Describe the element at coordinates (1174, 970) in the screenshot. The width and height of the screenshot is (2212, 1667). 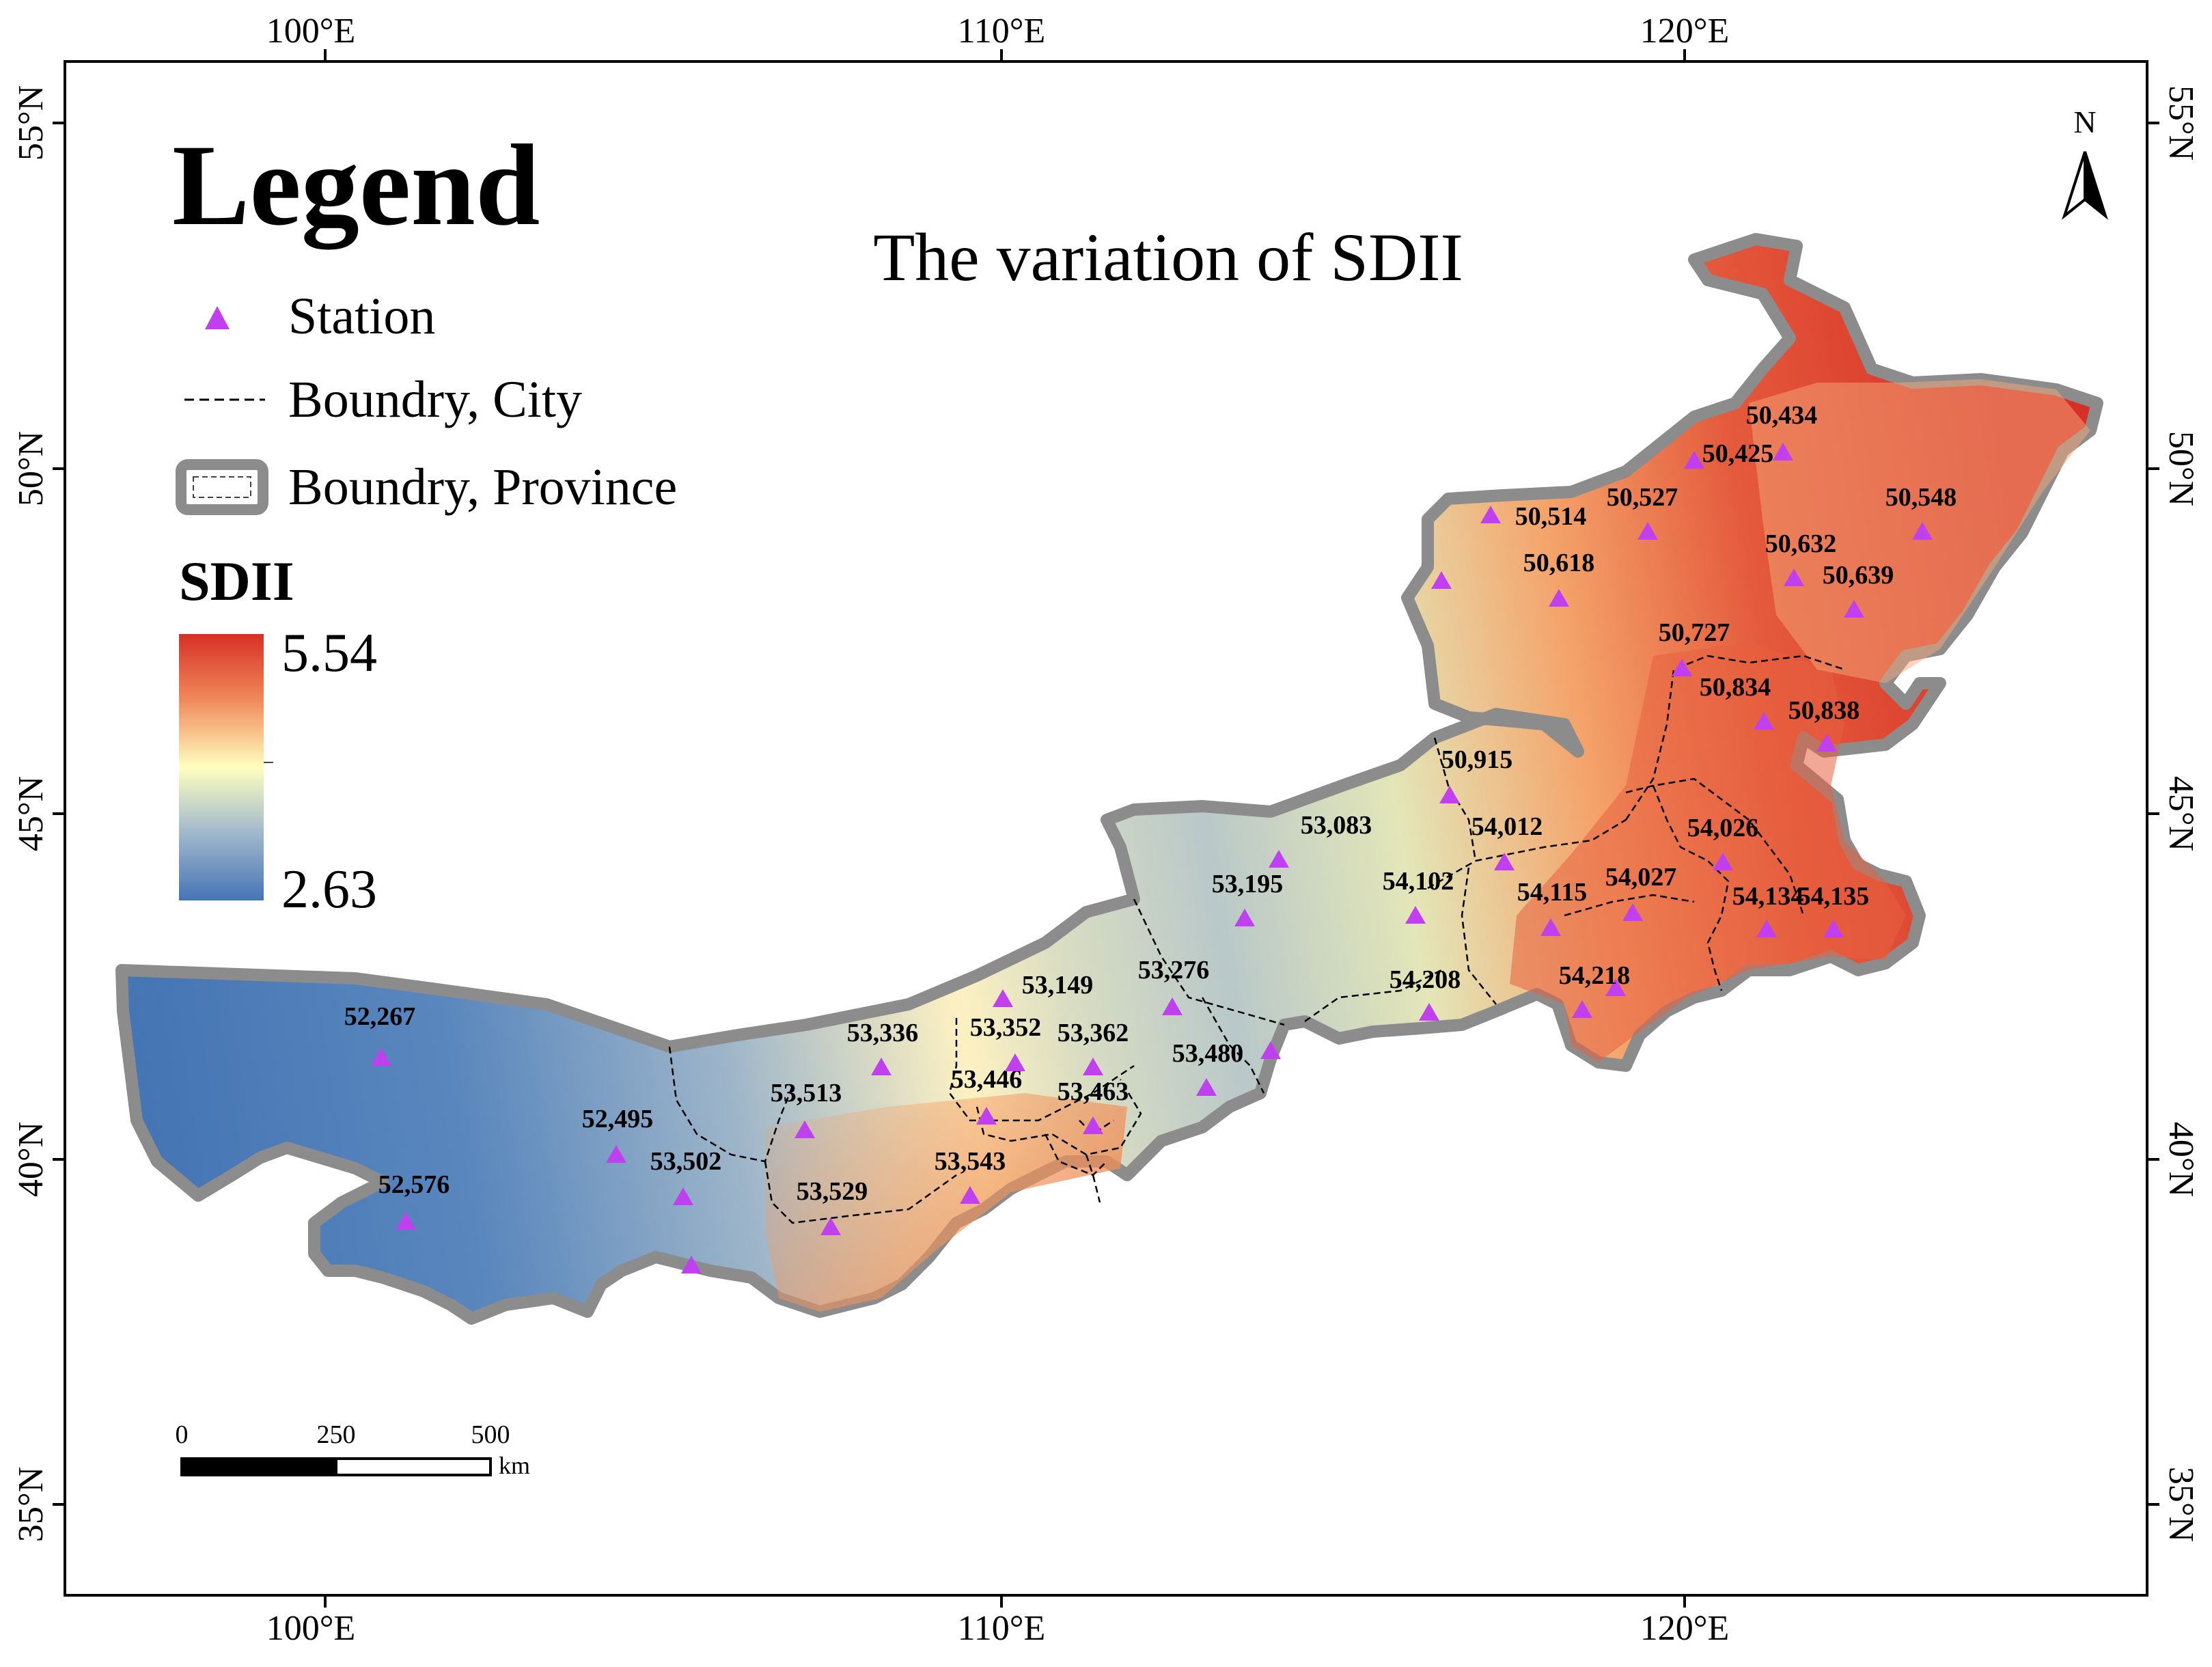
I see `station-label: 53,276` at that location.